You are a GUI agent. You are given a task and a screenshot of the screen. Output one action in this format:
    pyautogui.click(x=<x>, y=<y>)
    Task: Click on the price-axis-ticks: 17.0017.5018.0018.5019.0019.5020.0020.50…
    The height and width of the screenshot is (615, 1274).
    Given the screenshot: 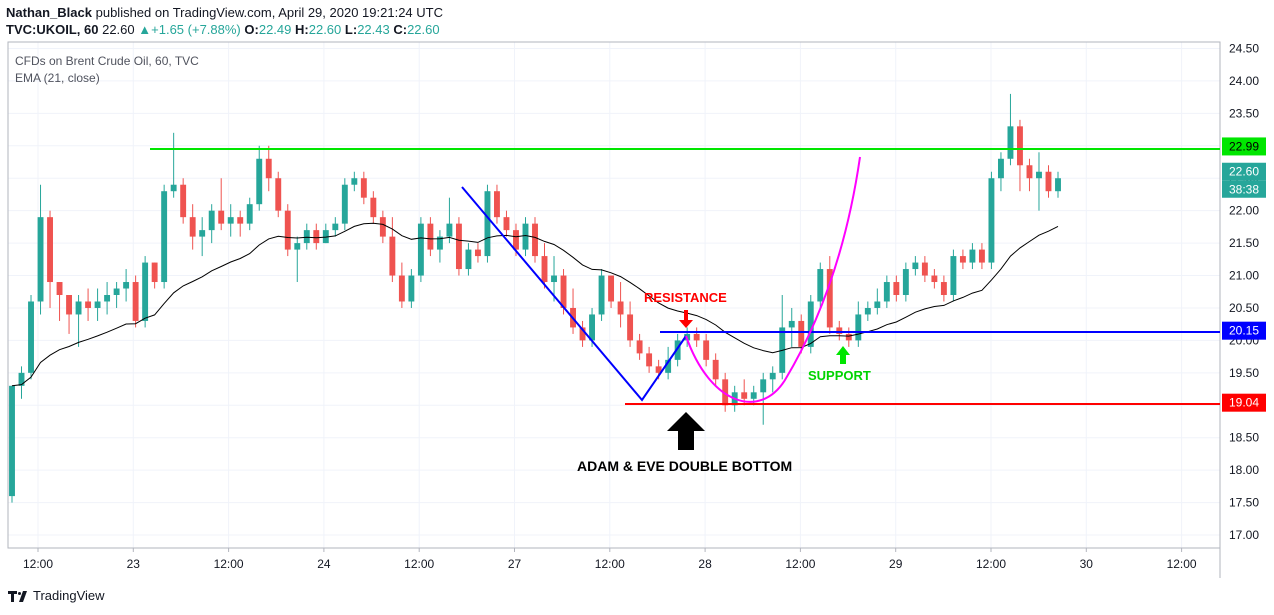 What is the action you would take?
    pyautogui.click(x=1244, y=291)
    